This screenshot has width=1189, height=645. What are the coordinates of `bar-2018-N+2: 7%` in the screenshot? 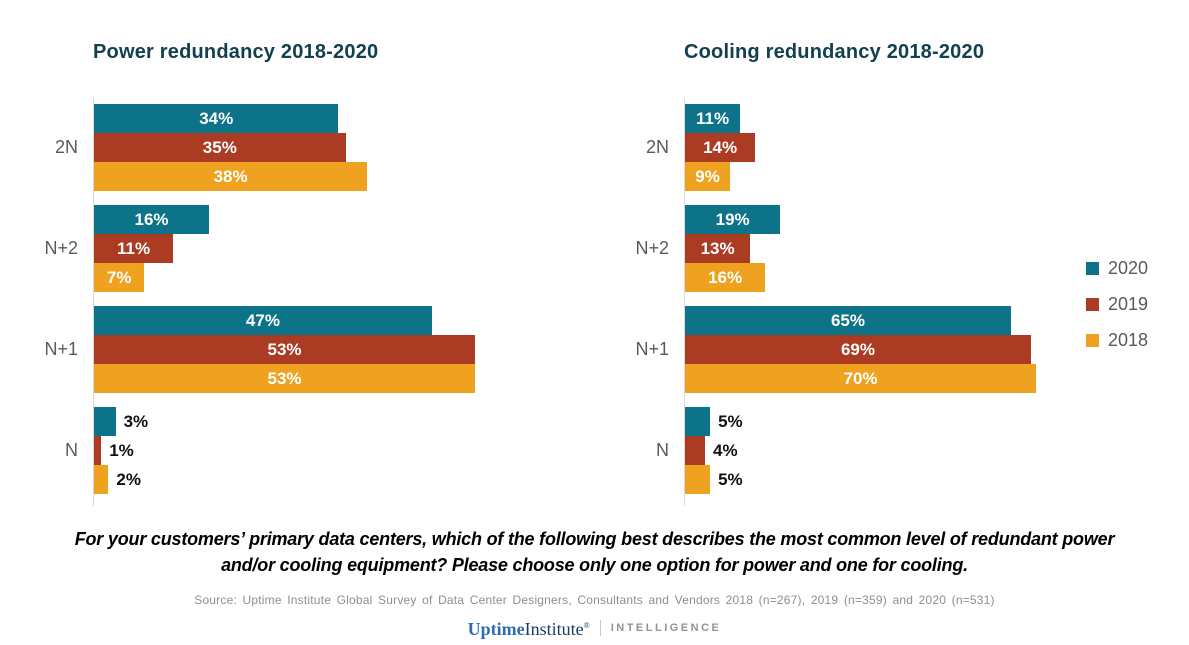 It's located at (119, 277).